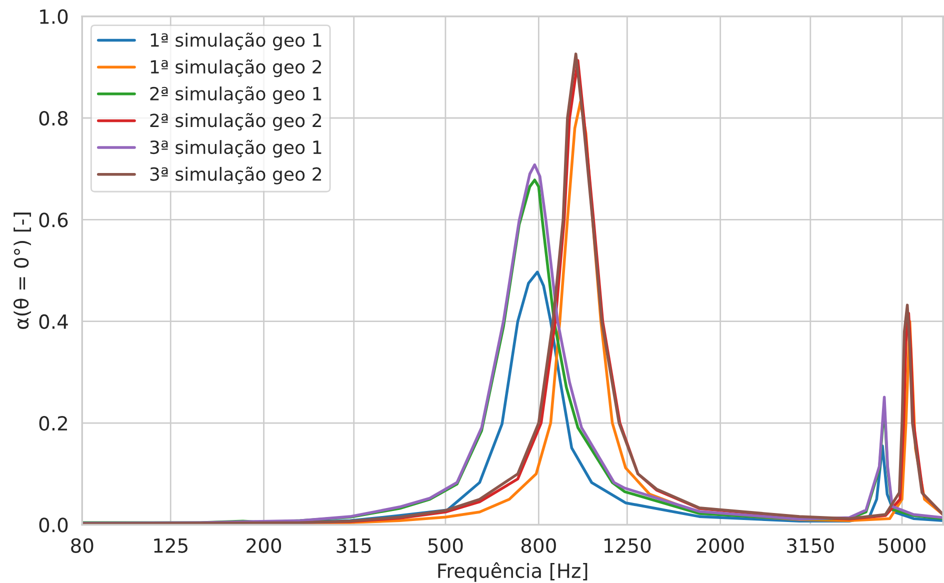 The height and width of the screenshot is (583, 944). Describe the element at coordinates (53, 423) in the screenshot. I see `y-tick-label: 0.2` at that location.